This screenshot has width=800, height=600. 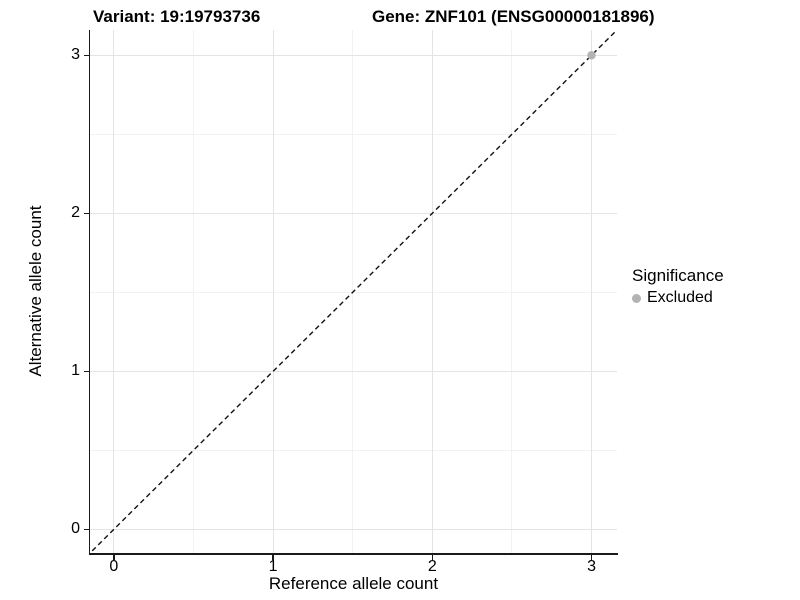 What do you see at coordinates (89, 292) in the screenshot?
I see `y-axis-line` at bounding box center [89, 292].